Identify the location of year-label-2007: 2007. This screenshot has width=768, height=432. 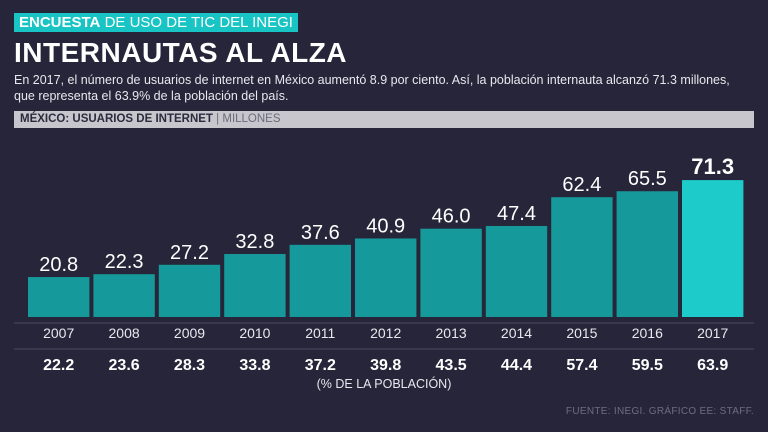
(58, 333).